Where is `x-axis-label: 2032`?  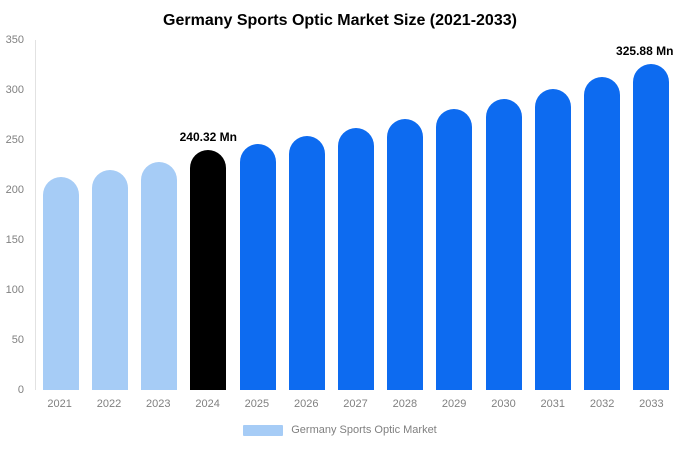 x-axis-label: 2032 is located at coordinates (602, 404).